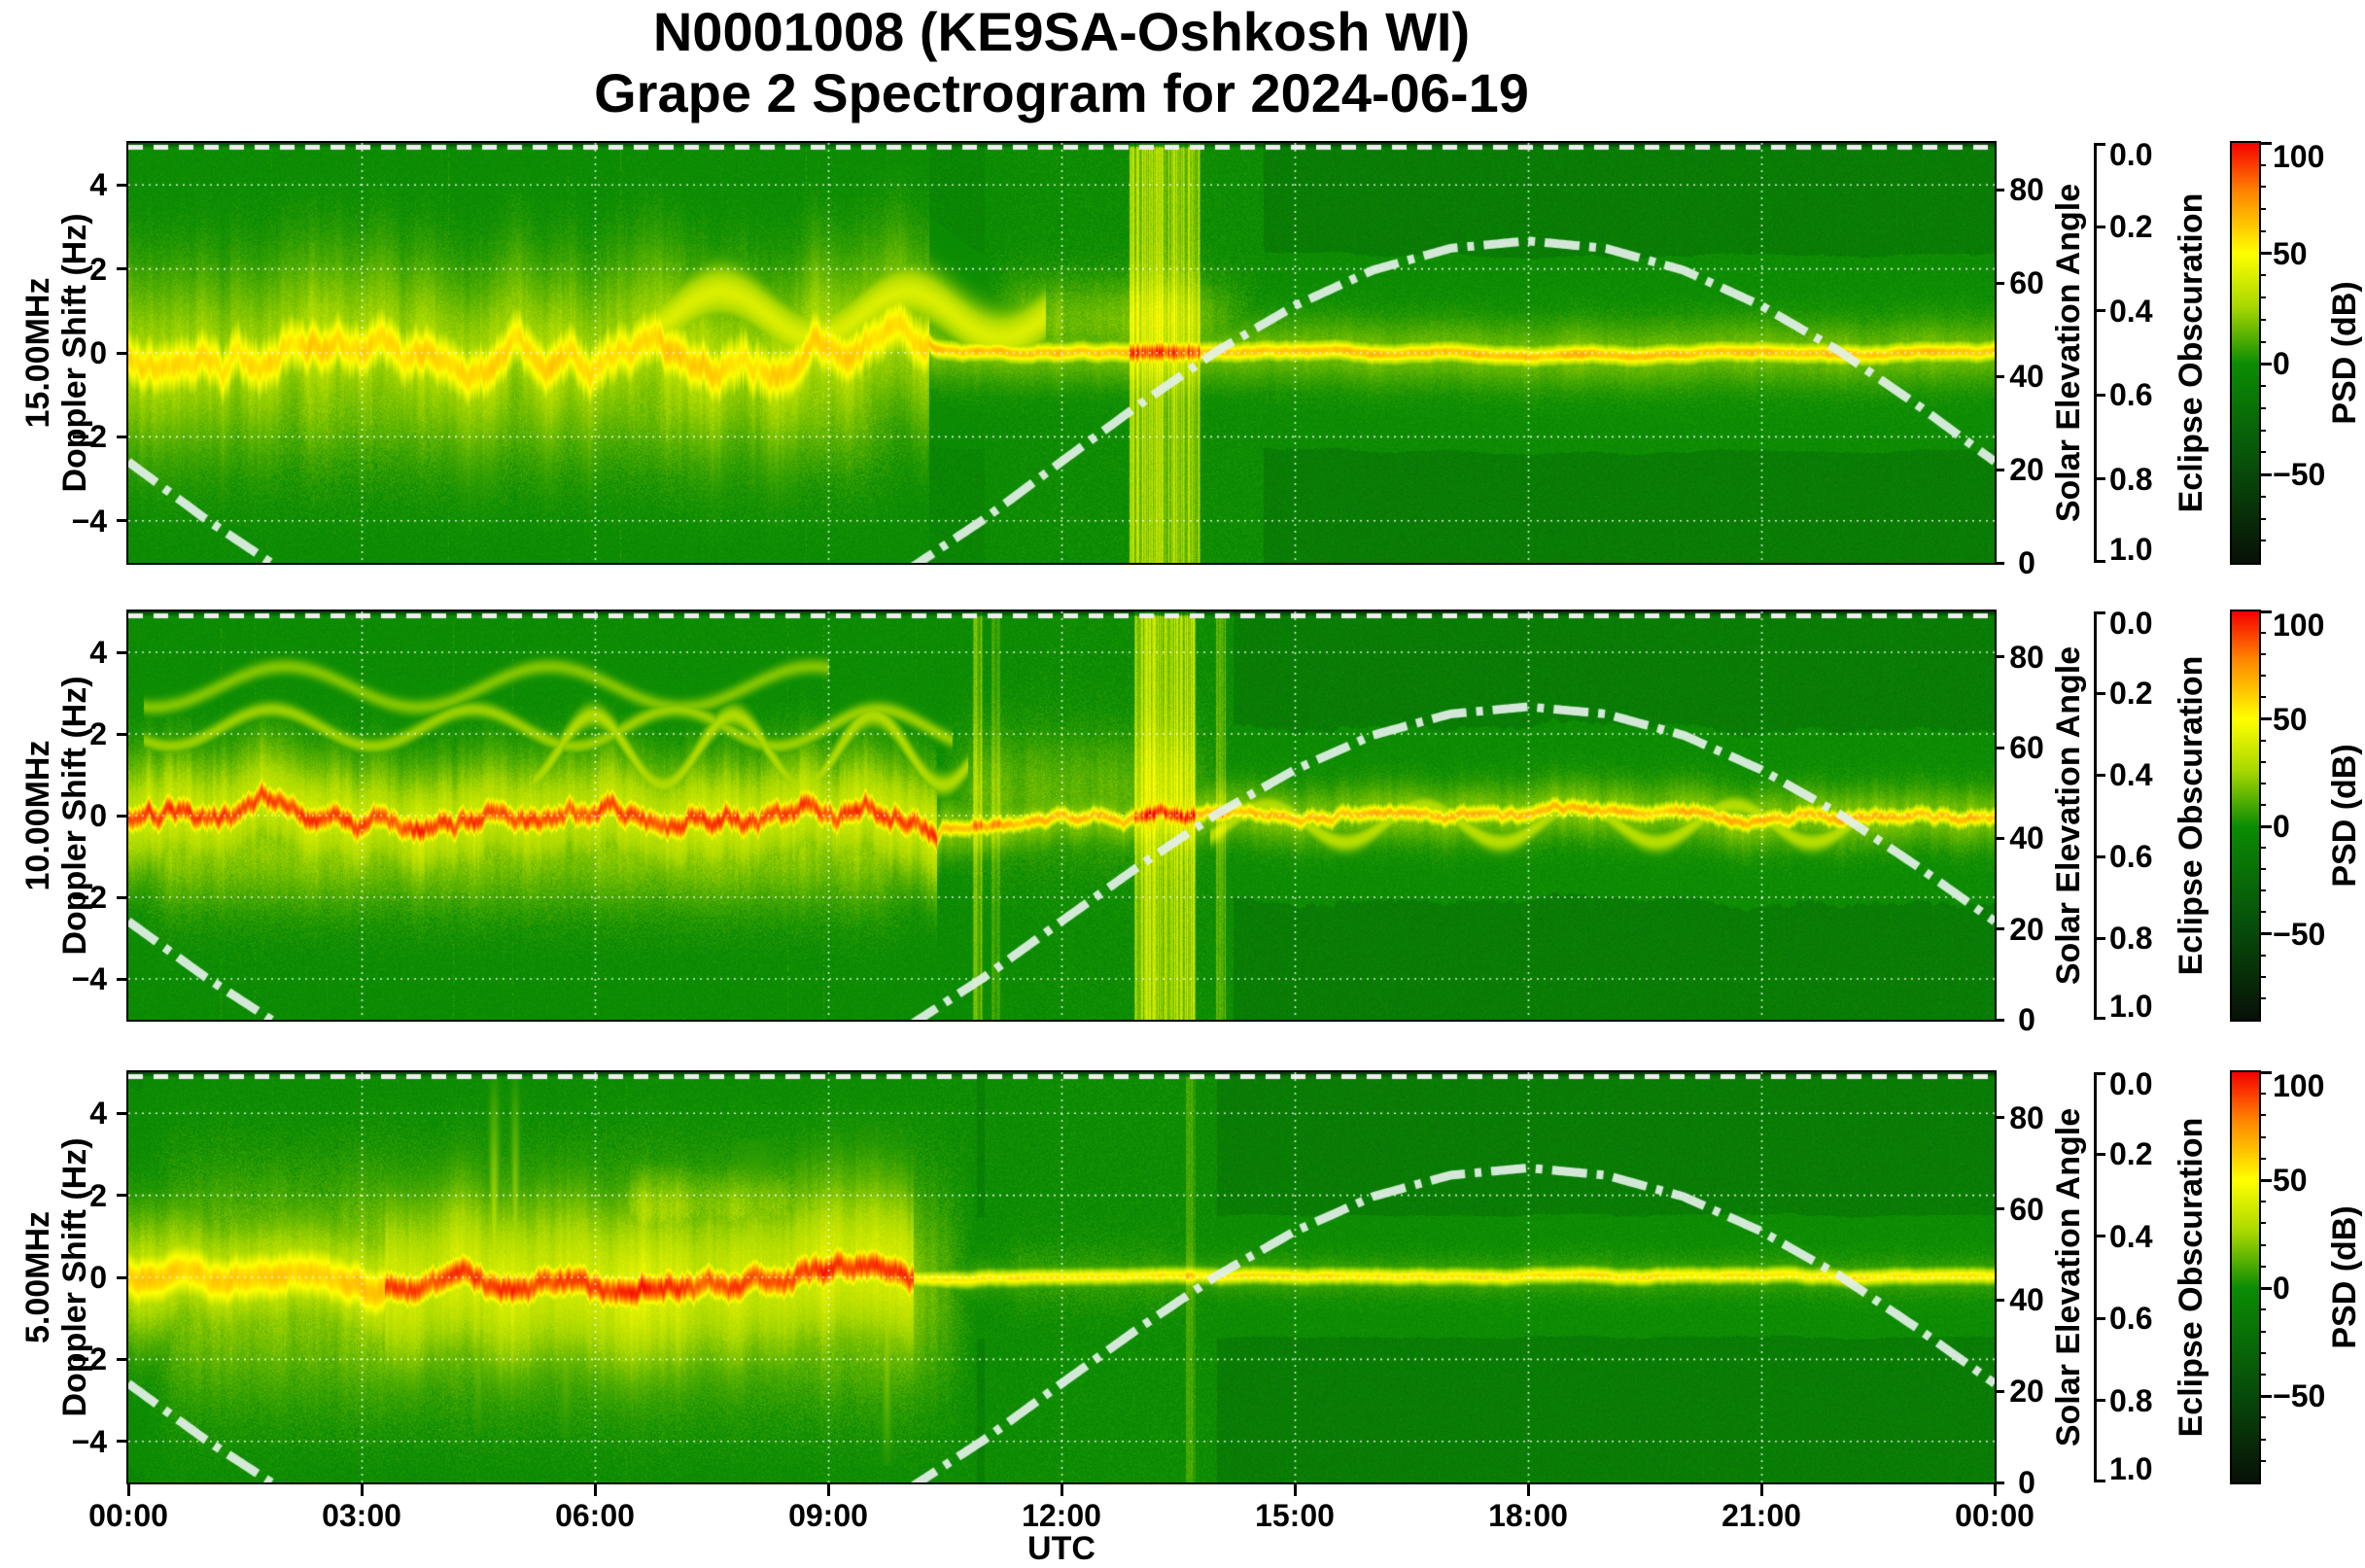  What do you see at coordinates (2096, 1277) in the screenshot?
I see `eclipse-axis-spine` at bounding box center [2096, 1277].